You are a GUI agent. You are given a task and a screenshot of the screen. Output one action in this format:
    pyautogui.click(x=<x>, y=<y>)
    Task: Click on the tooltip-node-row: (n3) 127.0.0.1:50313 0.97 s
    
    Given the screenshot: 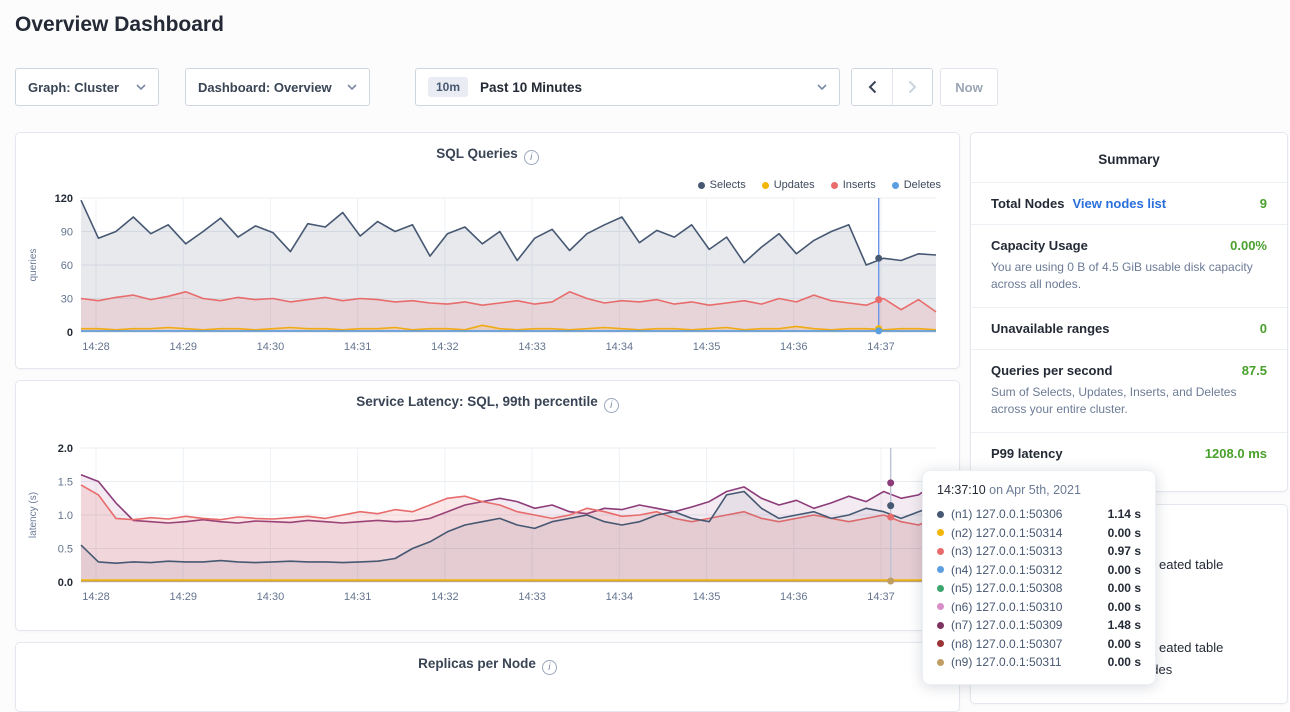 What is the action you would take?
    pyautogui.click(x=1039, y=551)
    